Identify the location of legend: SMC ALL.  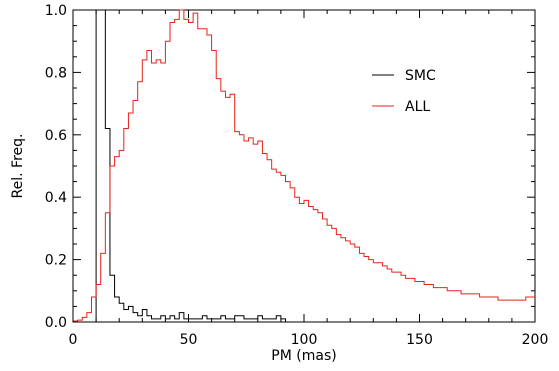
(404, 91).